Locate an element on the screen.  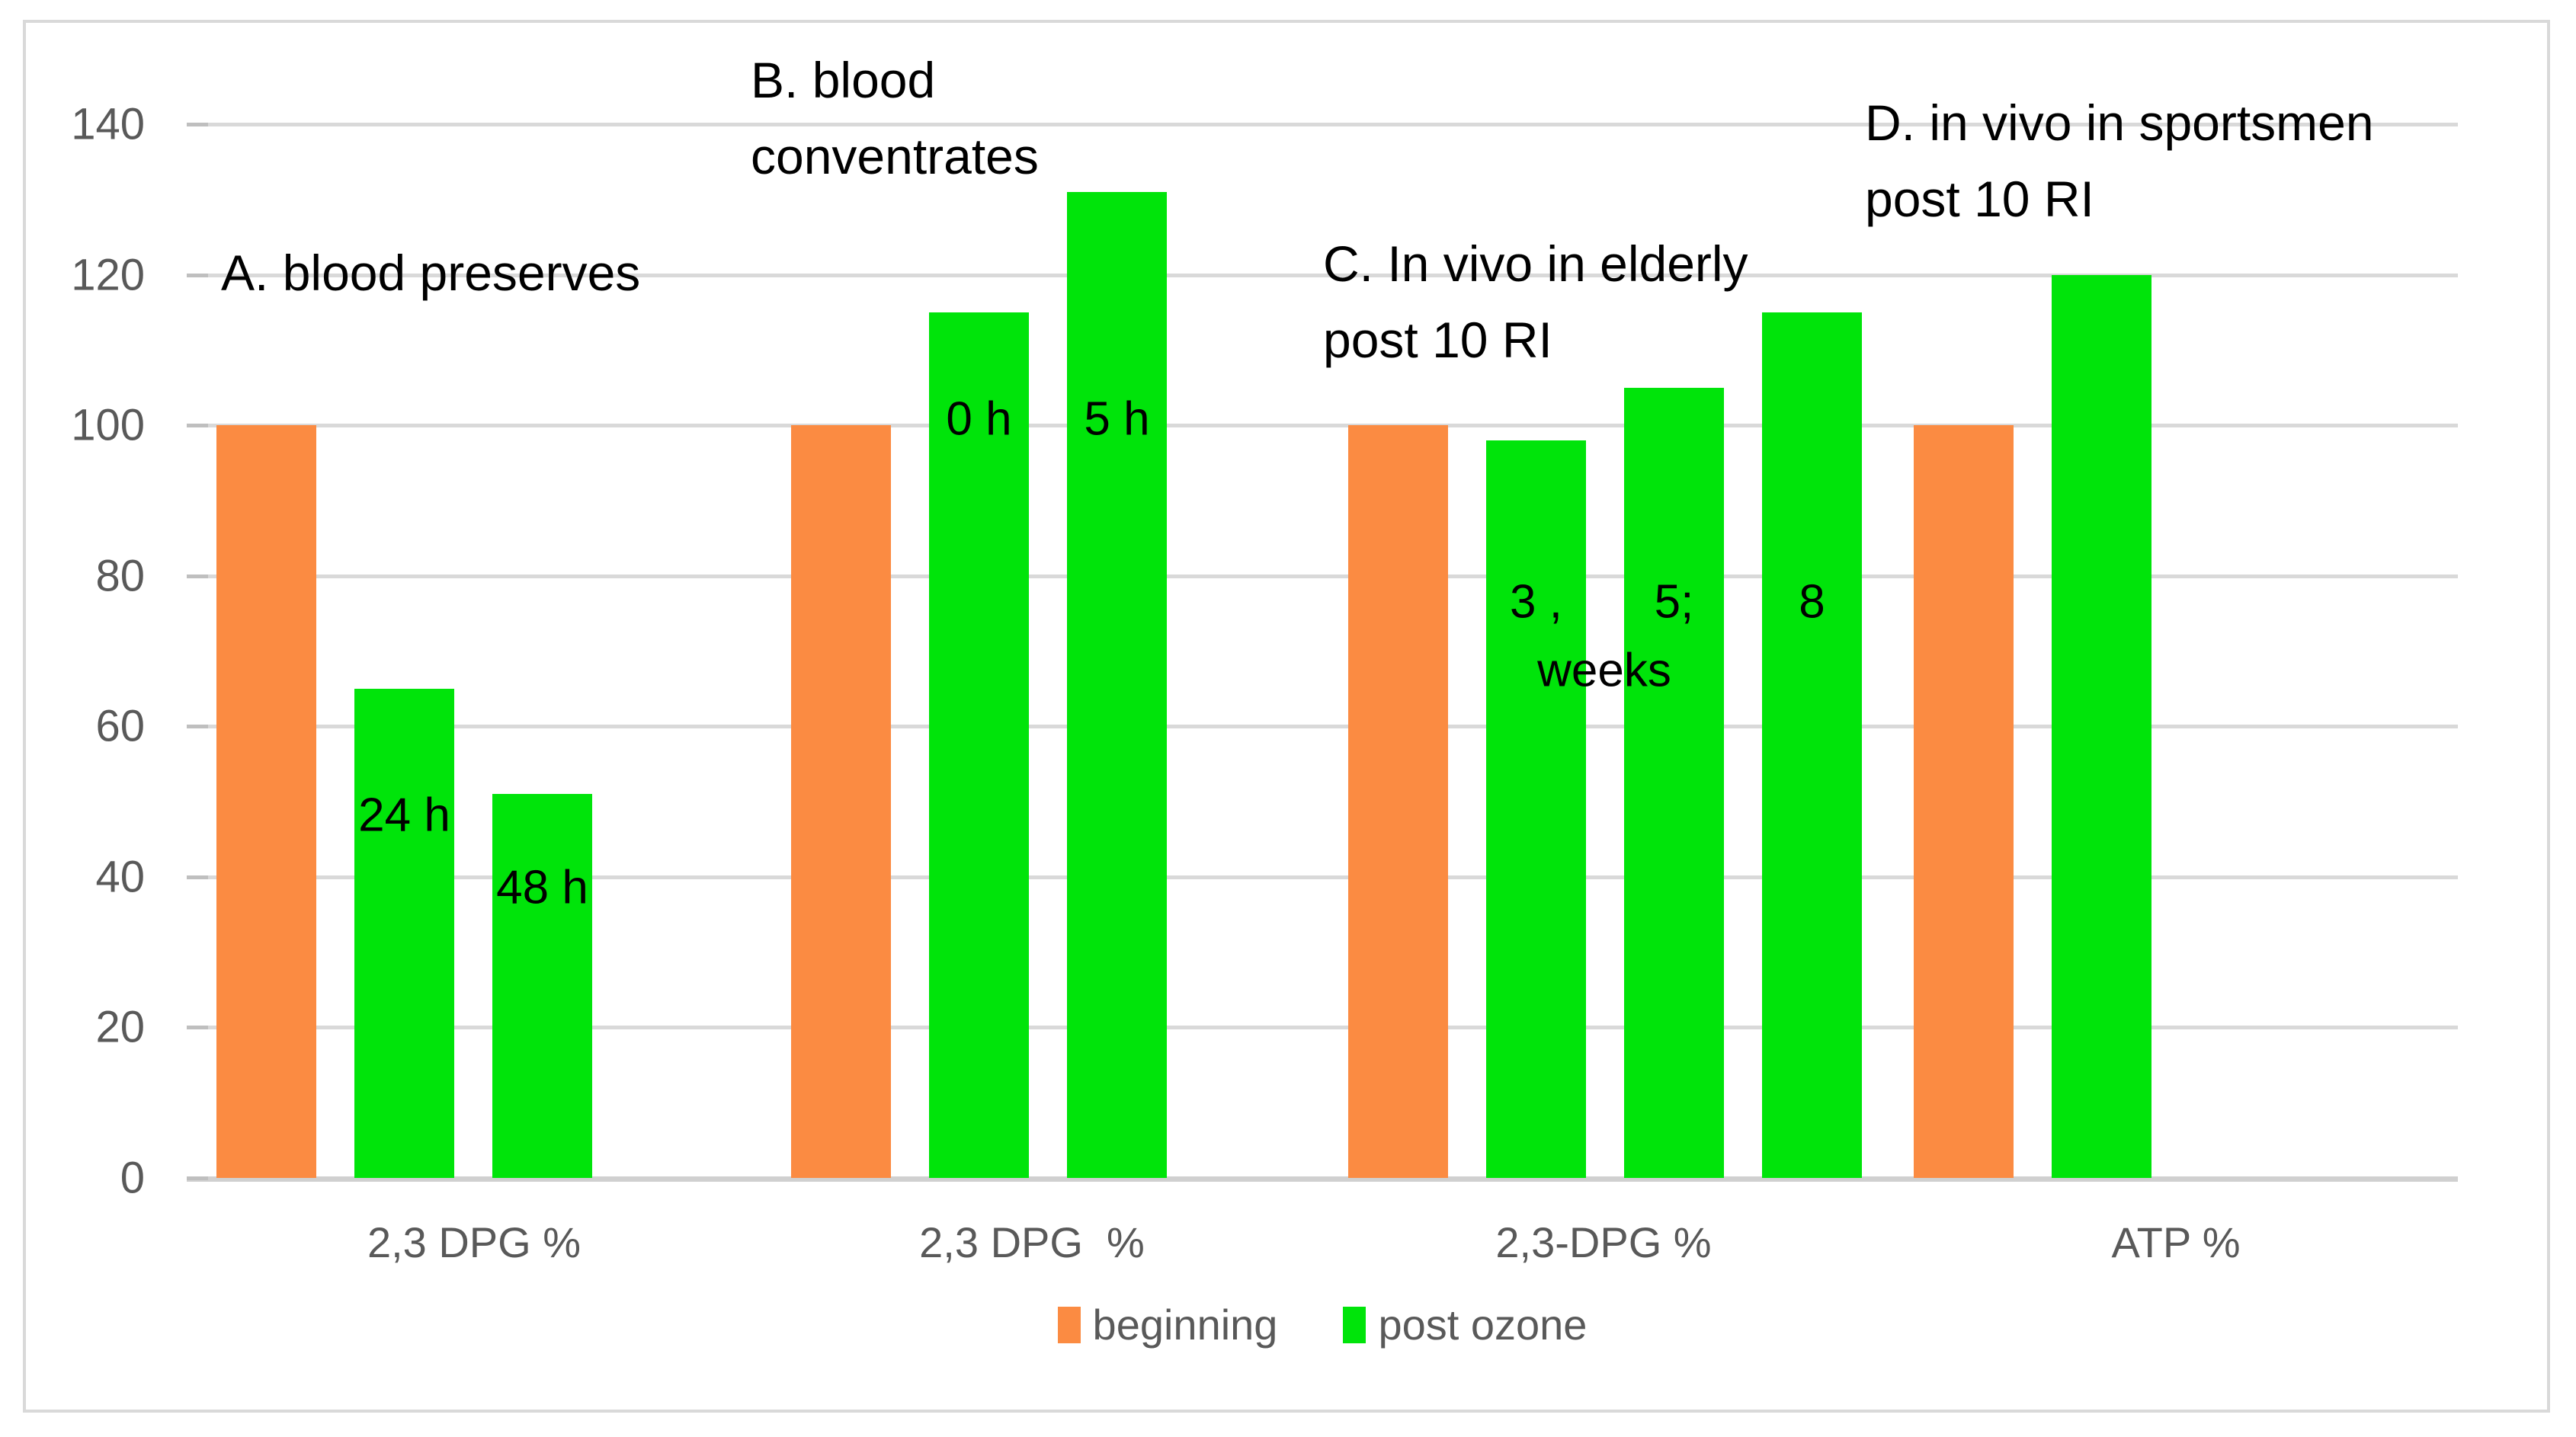
legend: beginning post ozone is located at coordinates (1322, 1325).